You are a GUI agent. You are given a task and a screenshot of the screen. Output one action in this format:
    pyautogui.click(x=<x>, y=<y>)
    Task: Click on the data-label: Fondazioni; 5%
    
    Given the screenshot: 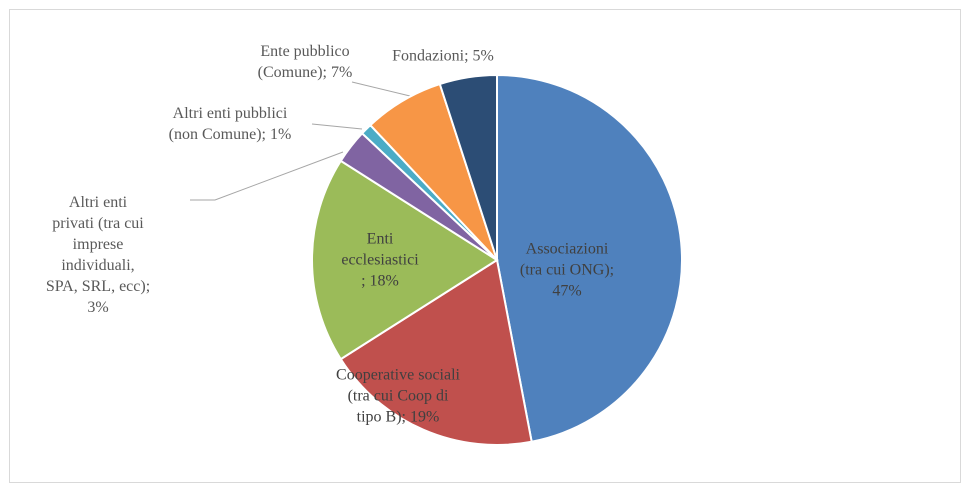 What is the action you would take?
    pyautogui.click(x=443, y=56)
    